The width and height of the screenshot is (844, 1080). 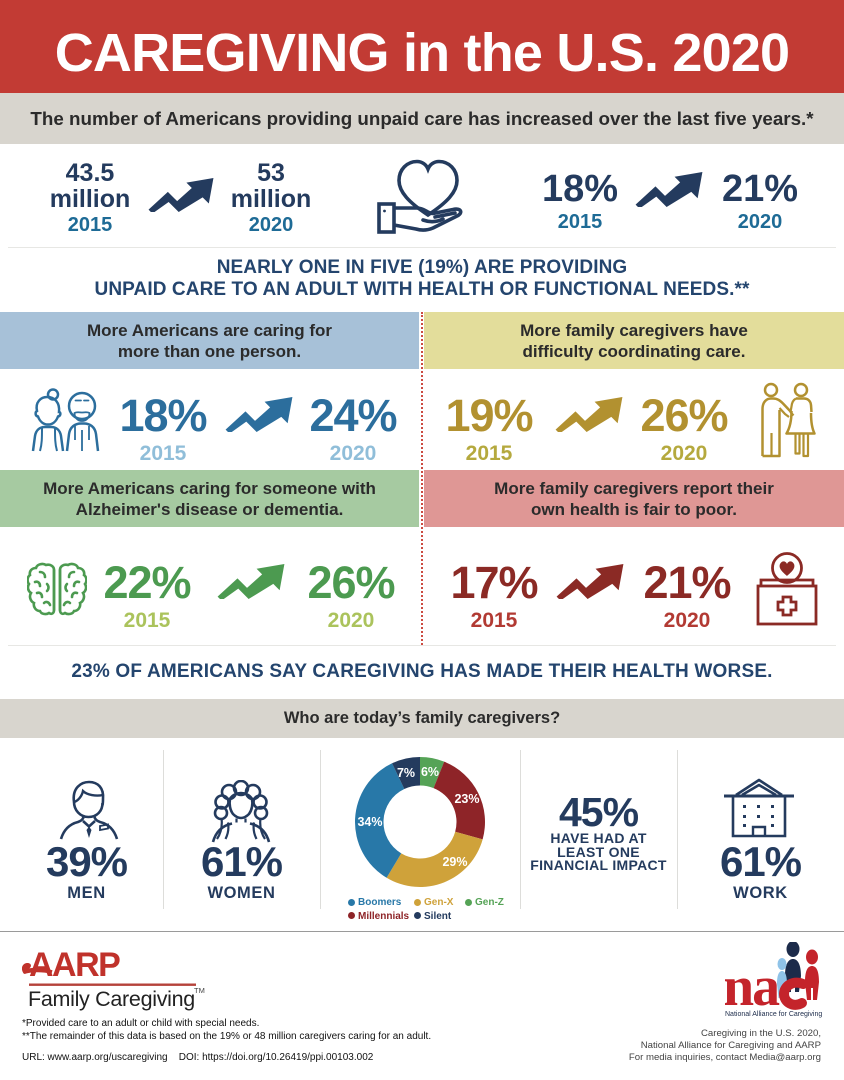 What do you see at coordinates (773, 1014) in the screenshot?
I see `svg-text:National Alliance for Caregivi: National Alliance for Caregiving` at bounding box center [773, 1014].